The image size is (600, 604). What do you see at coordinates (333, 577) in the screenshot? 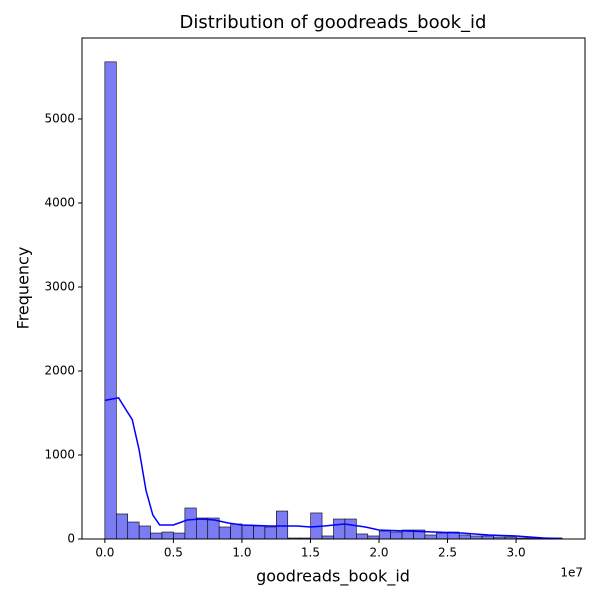
I see `x-axis-label: goodreads_book_id` at bounding box center [333, 577].